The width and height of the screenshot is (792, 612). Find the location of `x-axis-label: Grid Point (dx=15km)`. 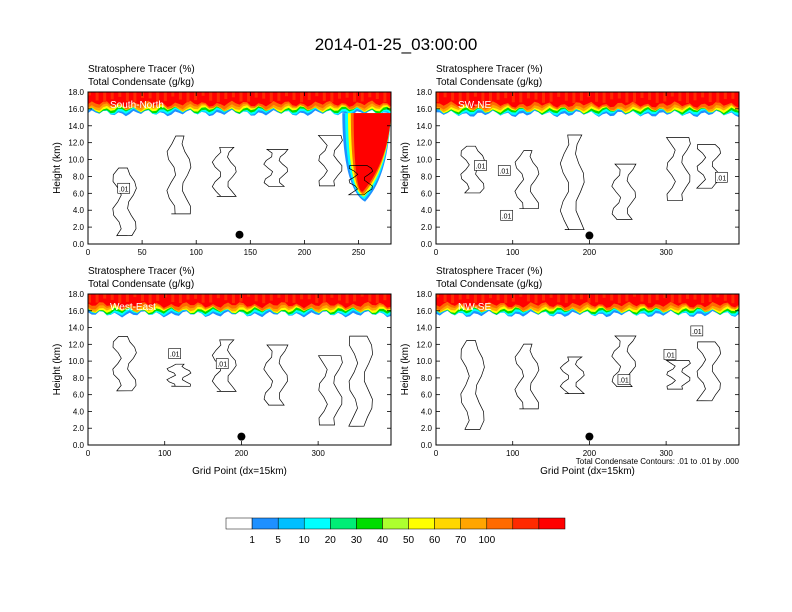

x-axis-label: Grid Point (dx=15km) is located at coordinates (239, 471).